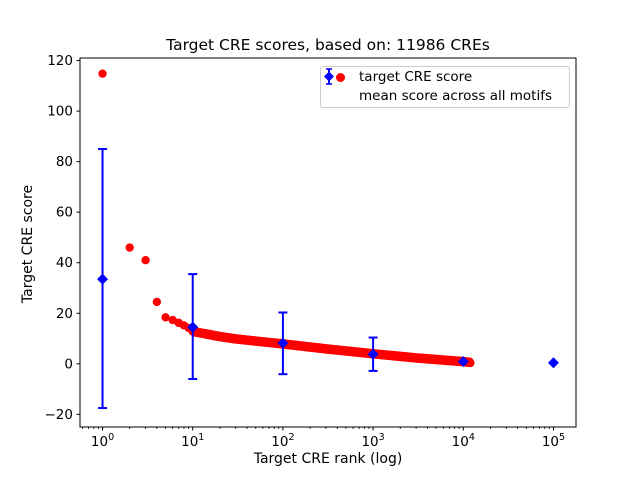 The image size is (640, 480). What do you see at coordinates (59, 415) in the screenshot?
I see `y-tick-label: −20` at bounding box center [59, 415].